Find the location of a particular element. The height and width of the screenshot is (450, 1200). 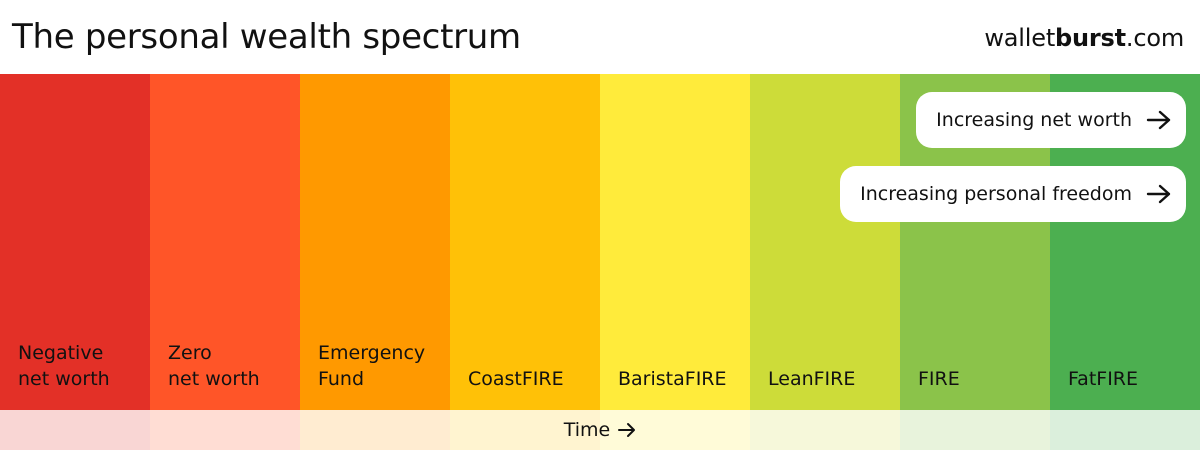

increasing-personal-freedom-pill: Increasing personal freedom is located at coordinates (1013, 194).